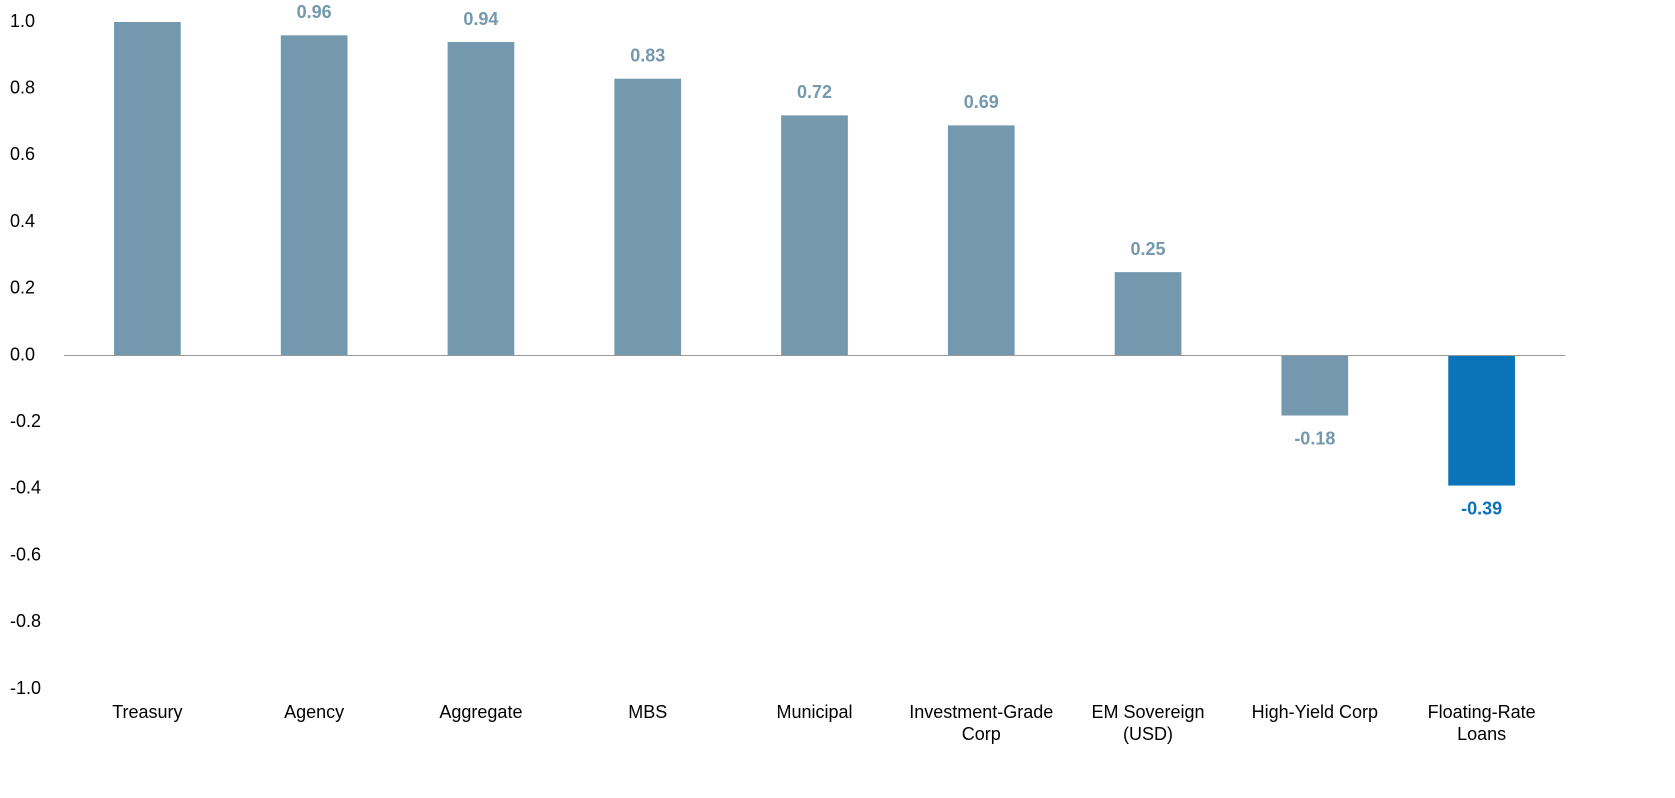 Image resolution: width=1675 pixels, height=798 pixels. I want to click on y-tick-label: 0.4, so click(22, 221).